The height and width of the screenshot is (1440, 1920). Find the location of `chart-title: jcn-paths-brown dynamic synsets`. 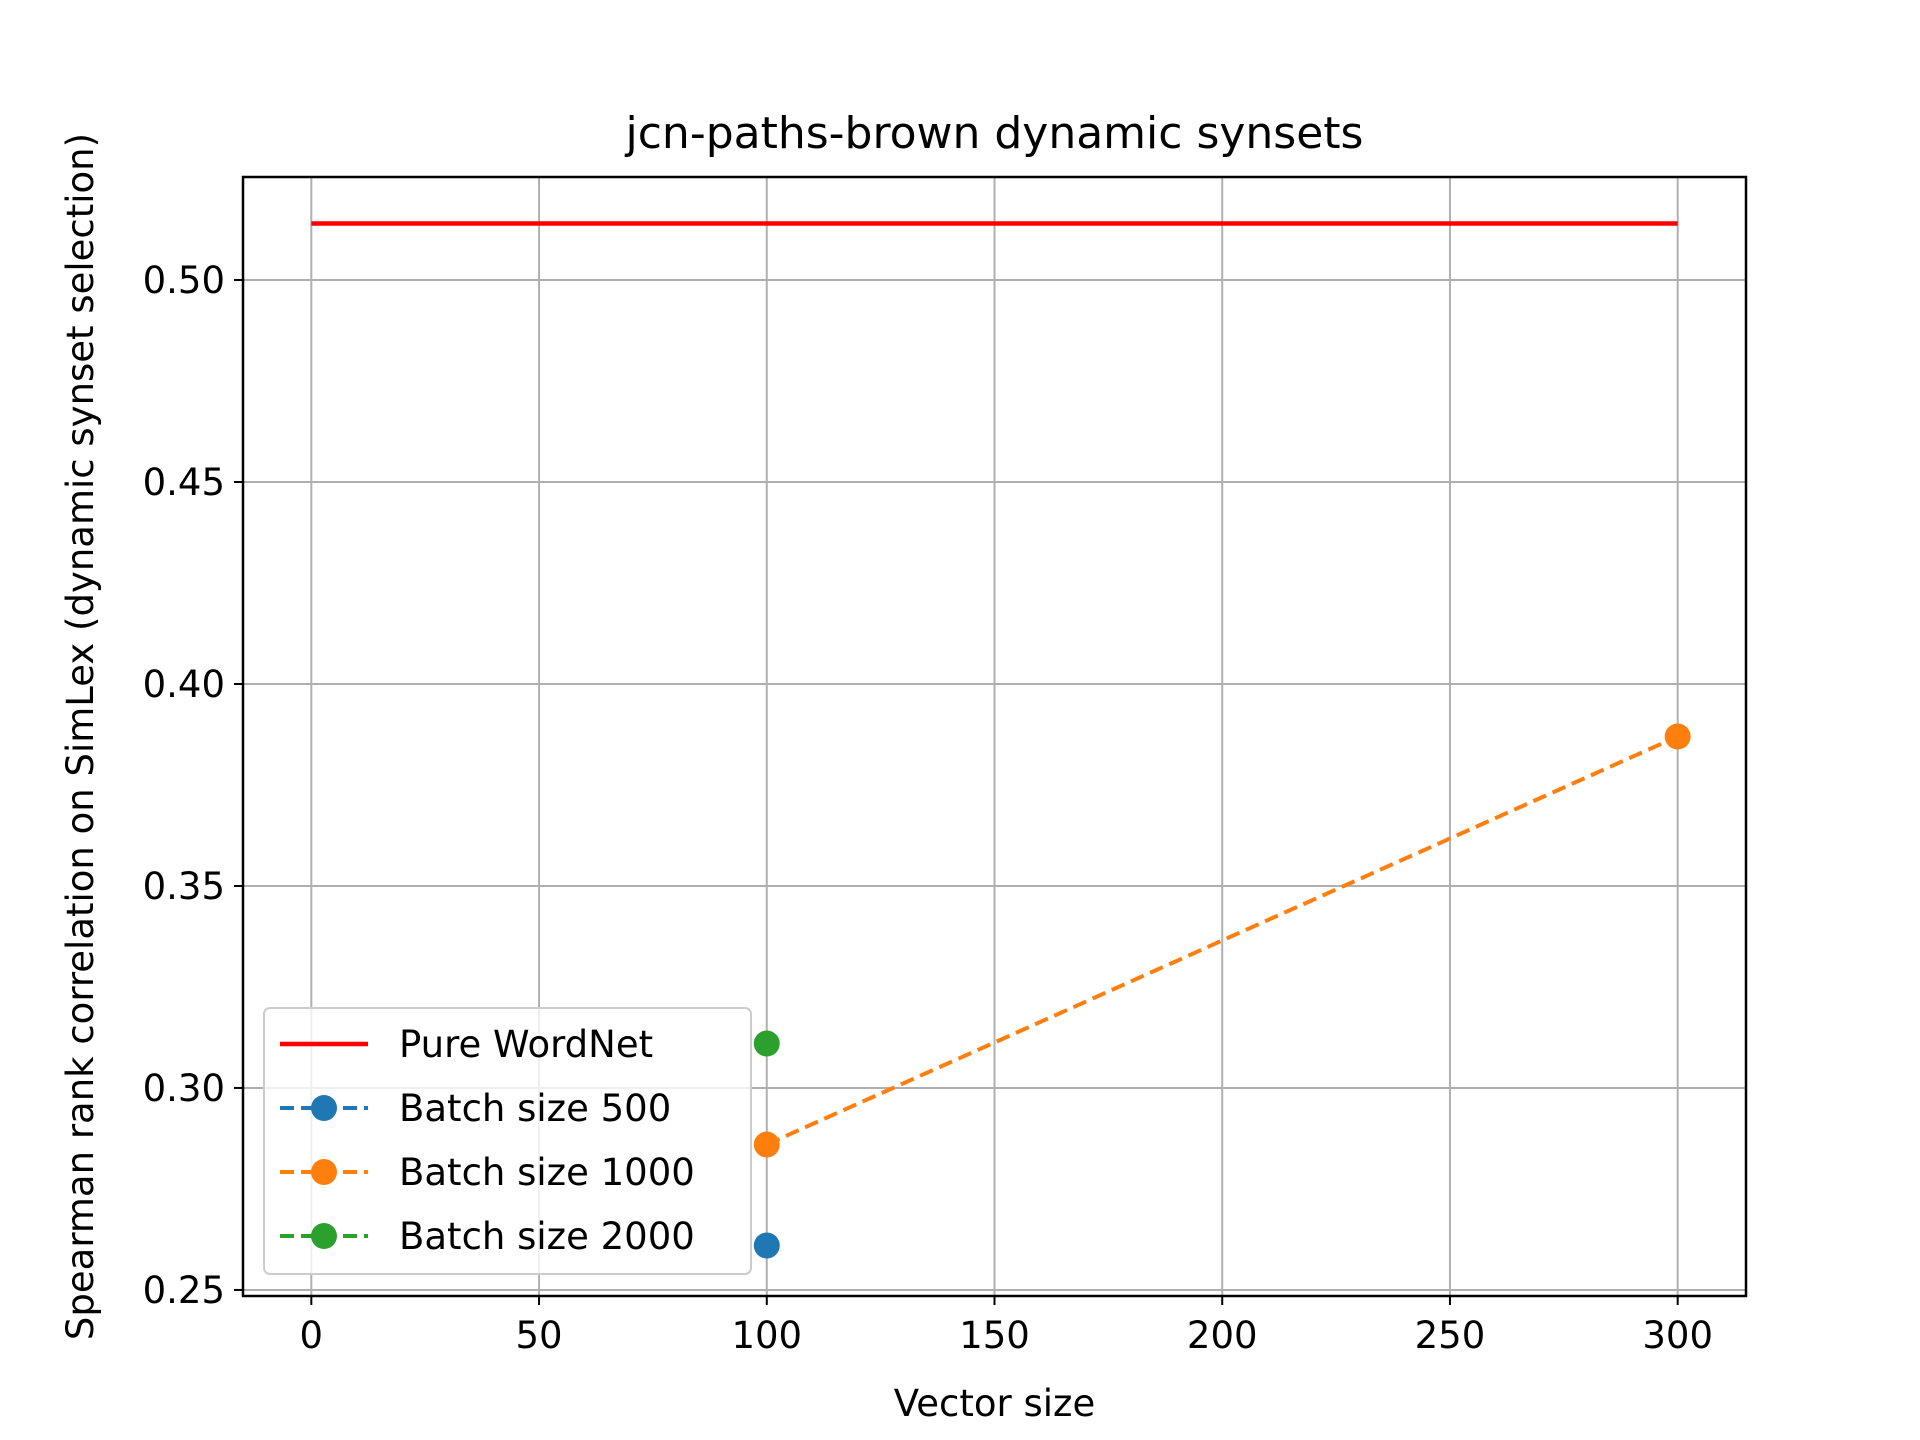

chart-title: jcn-paths-brown dynamic synsets is located at coordinates (994, 133).